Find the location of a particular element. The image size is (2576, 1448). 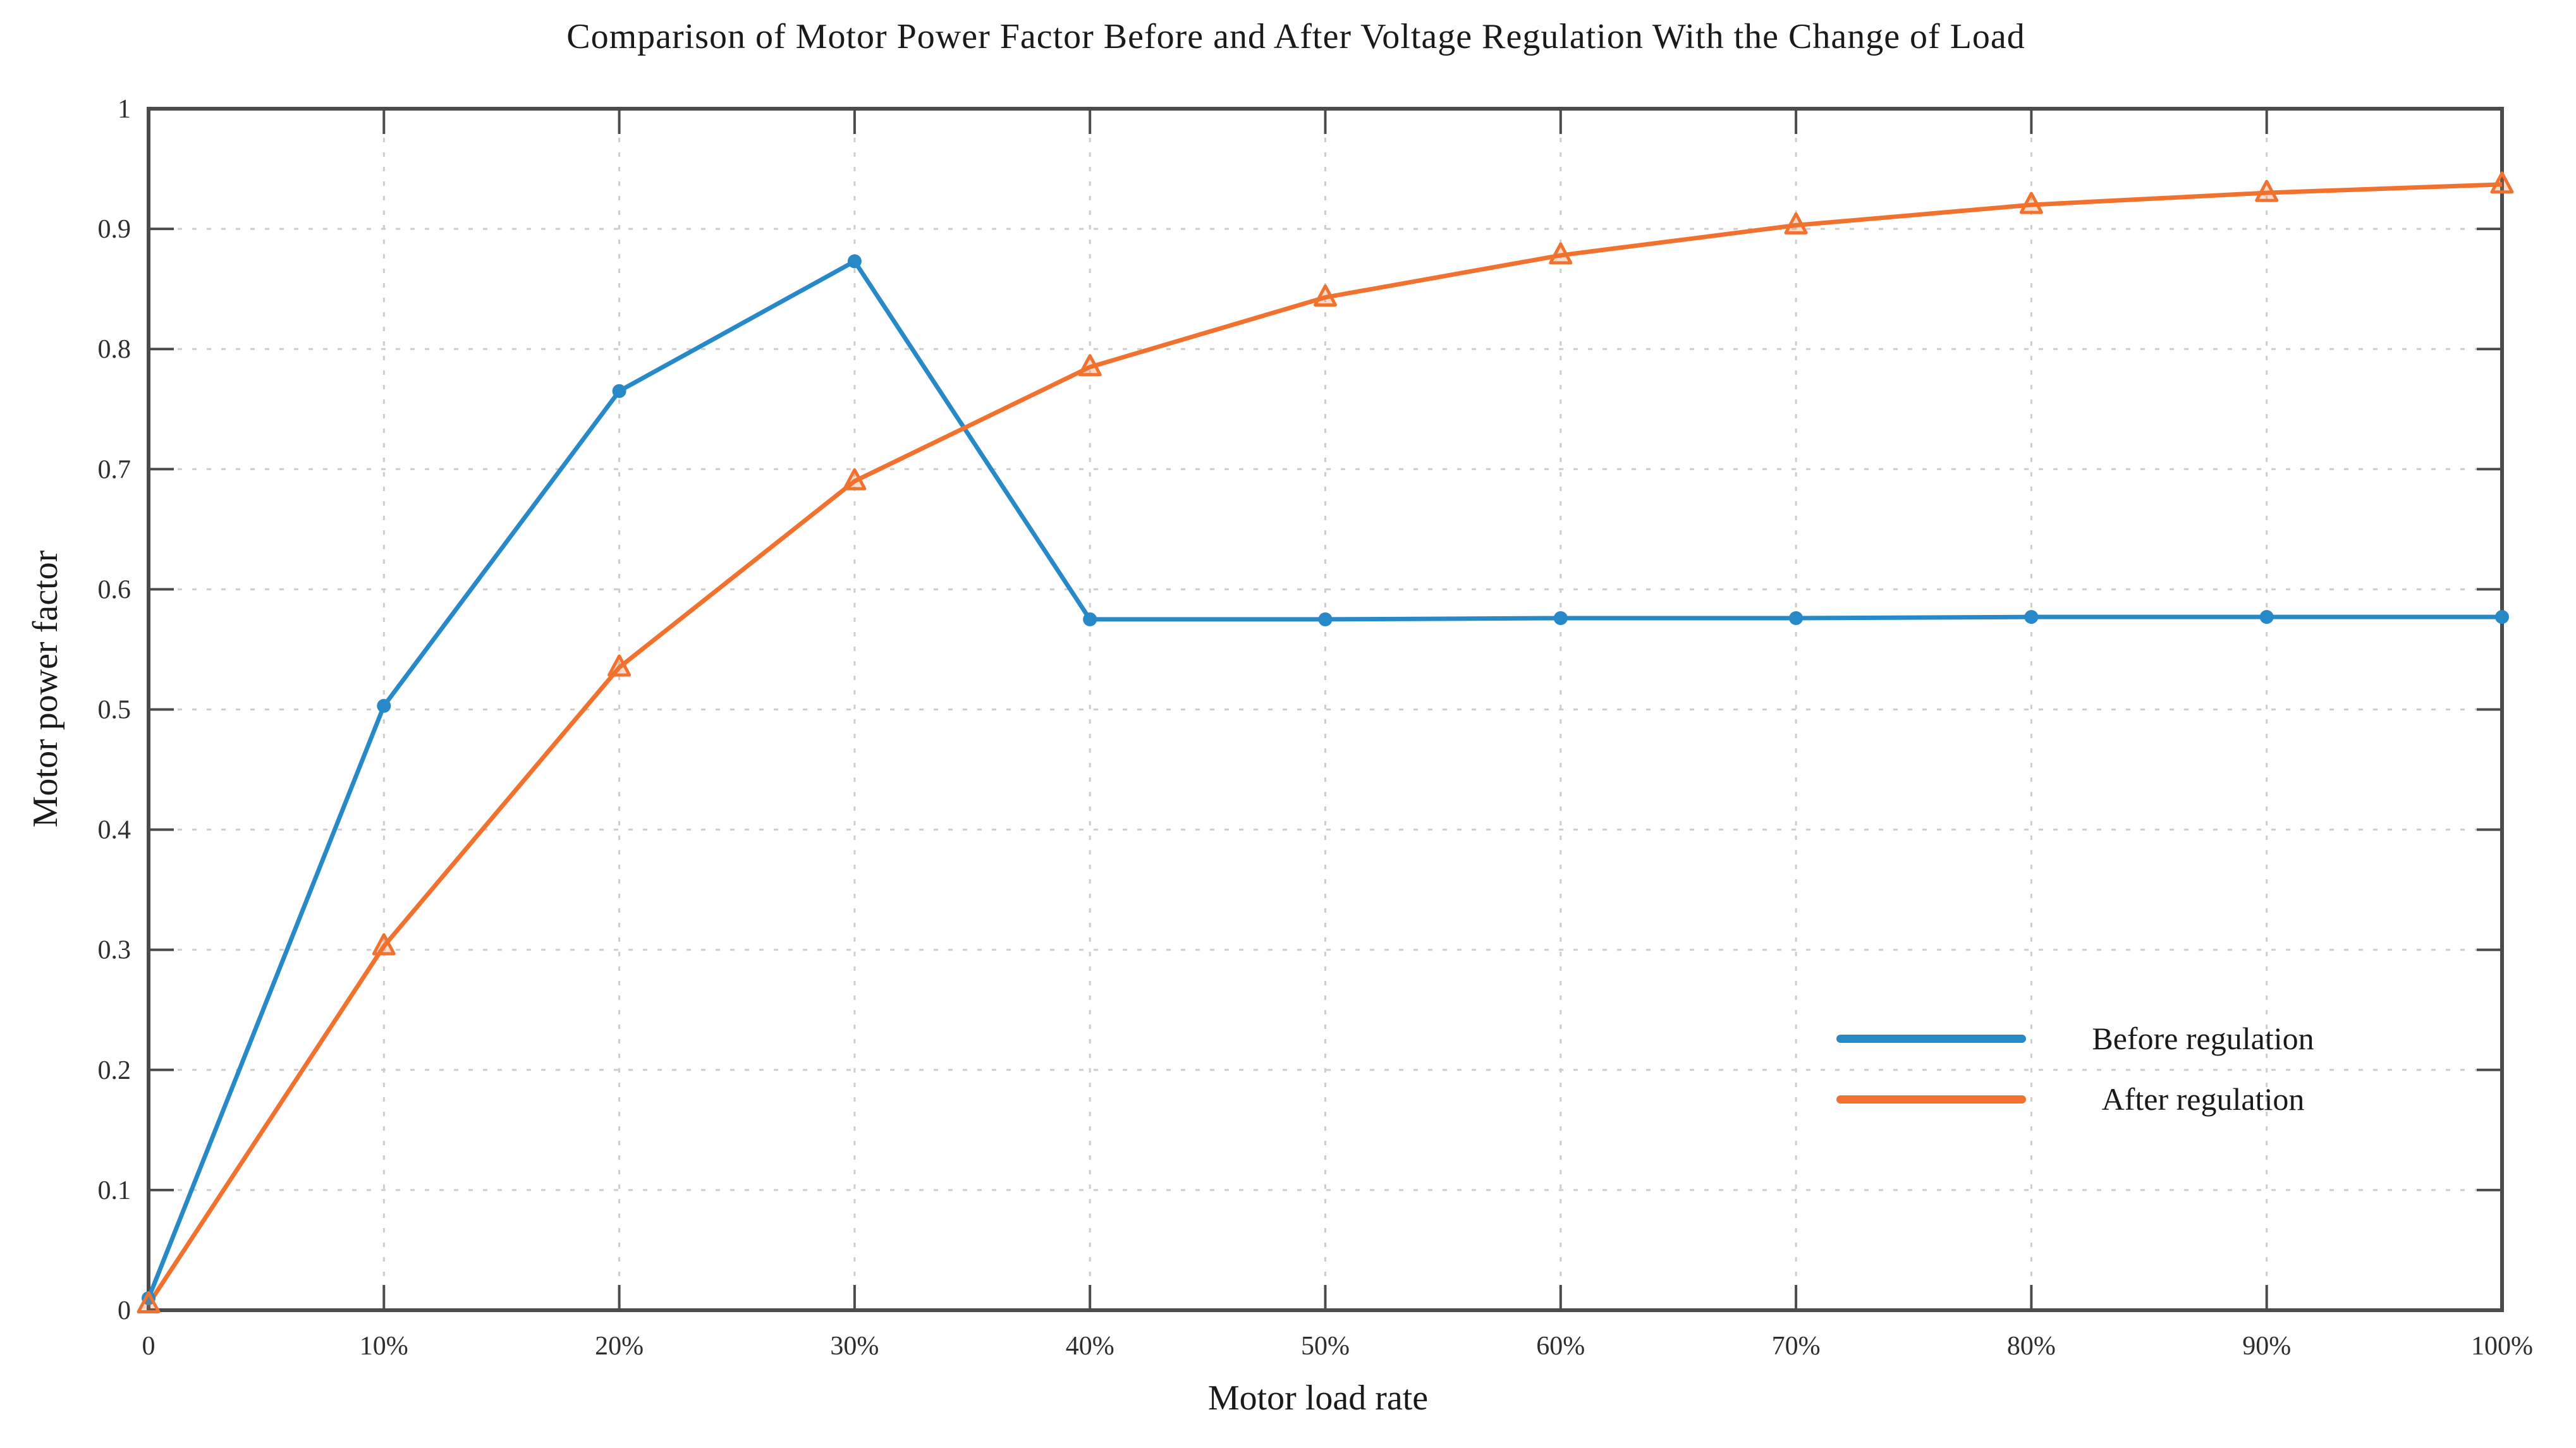

x-axis-label: Motor load rate is located at coordinates (1318, 1398).